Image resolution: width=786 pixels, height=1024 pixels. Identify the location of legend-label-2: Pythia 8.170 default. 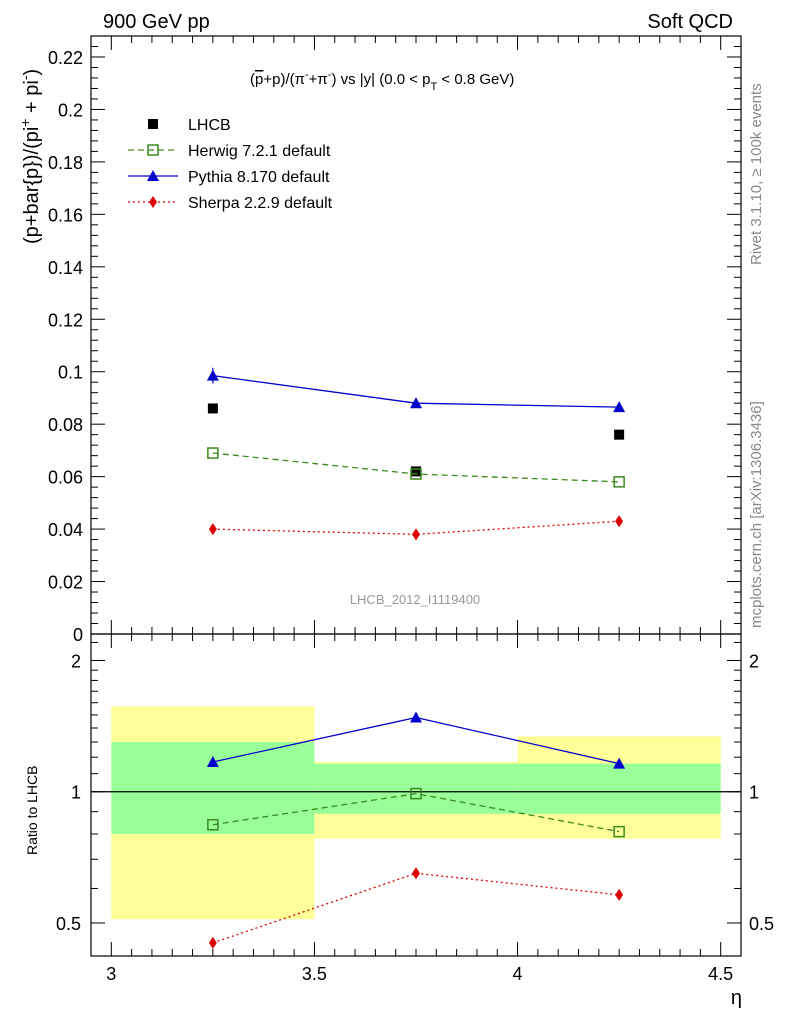
(259, 177).